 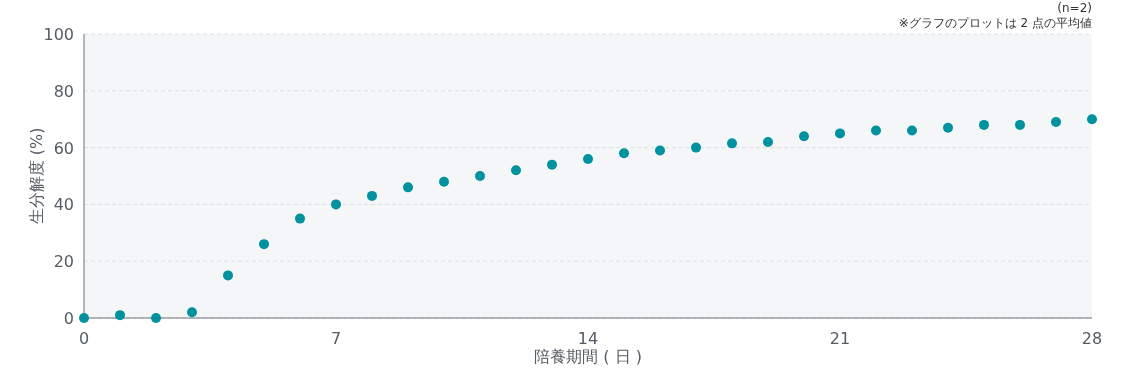 I want to click on y-tick-label: 60, so click(x=63, y=148).